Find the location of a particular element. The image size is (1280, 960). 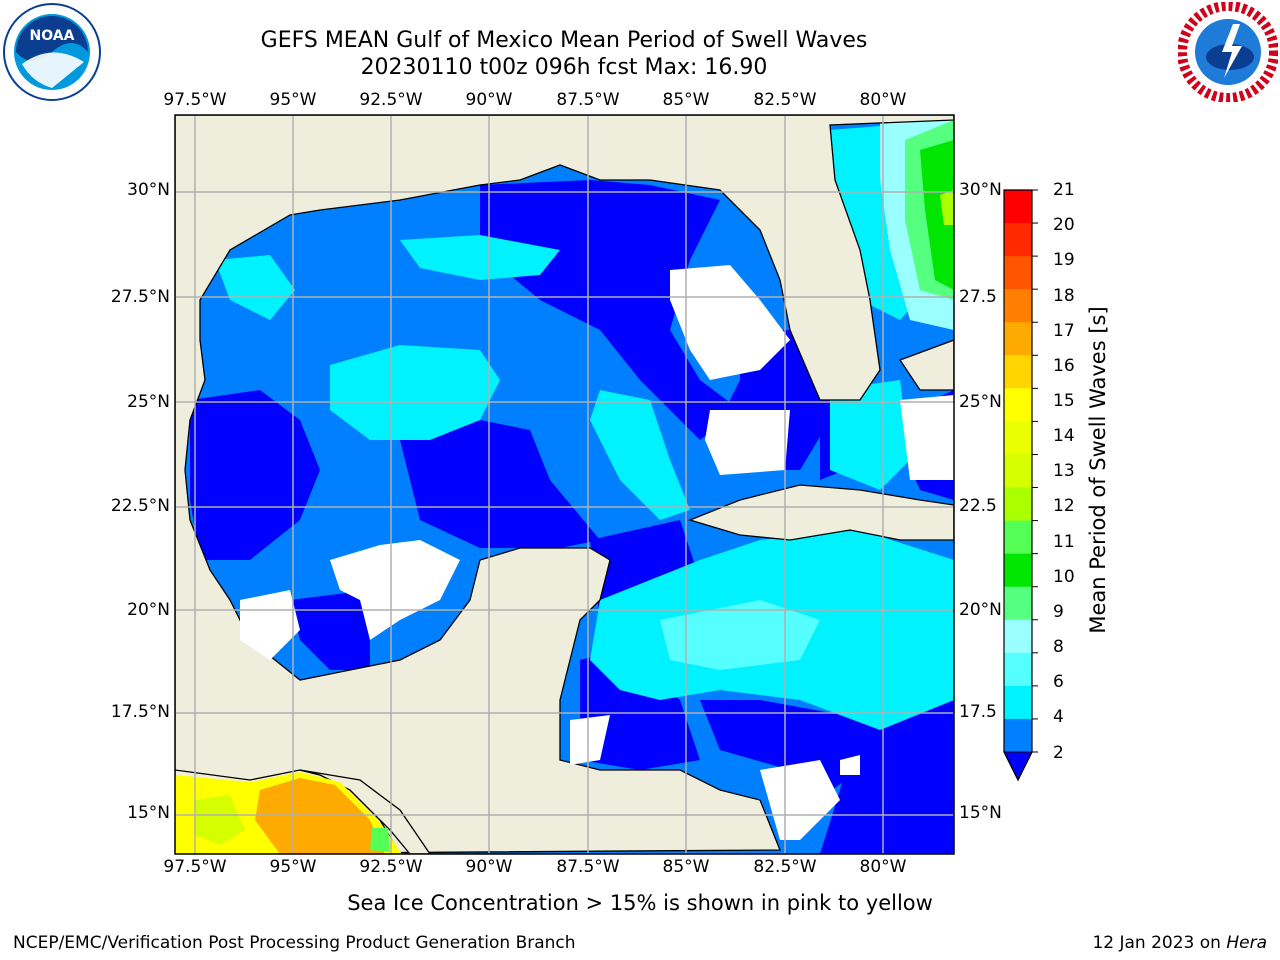

colorbar-extend-triangle is located at coordinates (1018, 766).